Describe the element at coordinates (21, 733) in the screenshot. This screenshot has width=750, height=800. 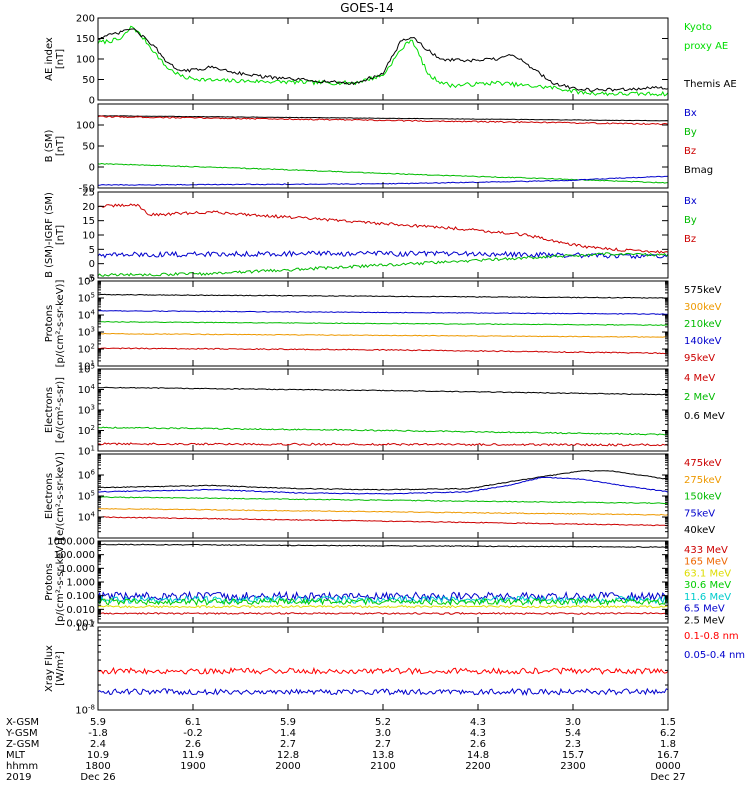
I see `ephemeris-label: Y-GSM` at that location.